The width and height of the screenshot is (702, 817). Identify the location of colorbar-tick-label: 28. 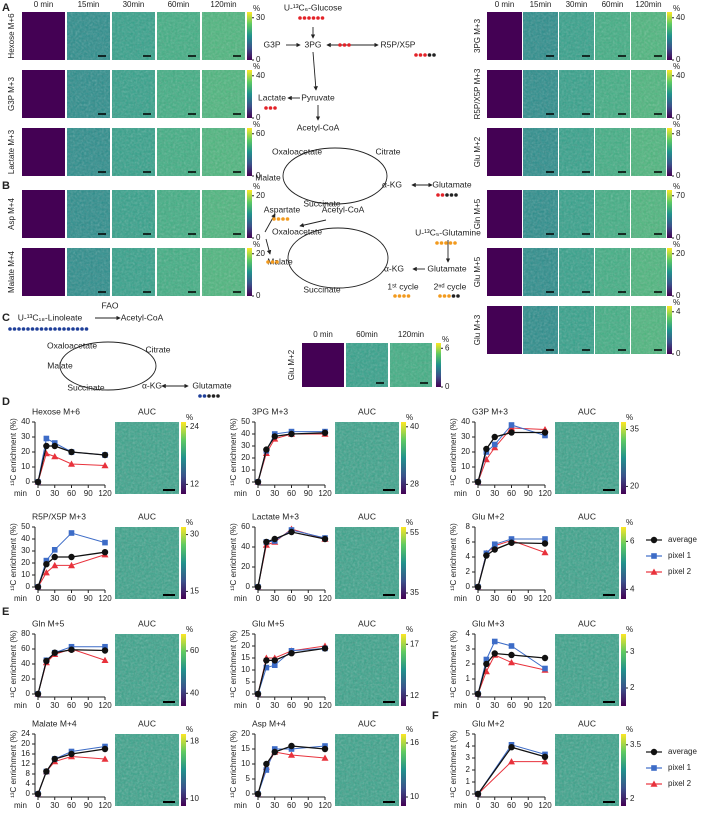
(414, 484).